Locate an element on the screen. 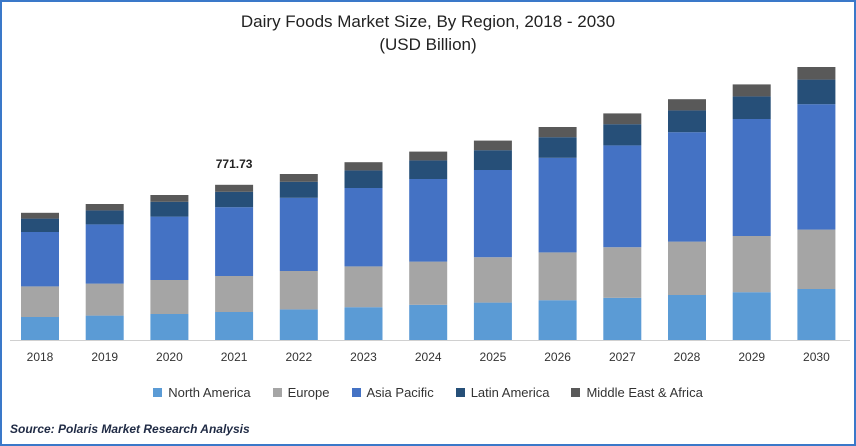 The height and width of the screenshot is (446, 856). bar-latin-america-2028 is located at coordinates (687, 121).